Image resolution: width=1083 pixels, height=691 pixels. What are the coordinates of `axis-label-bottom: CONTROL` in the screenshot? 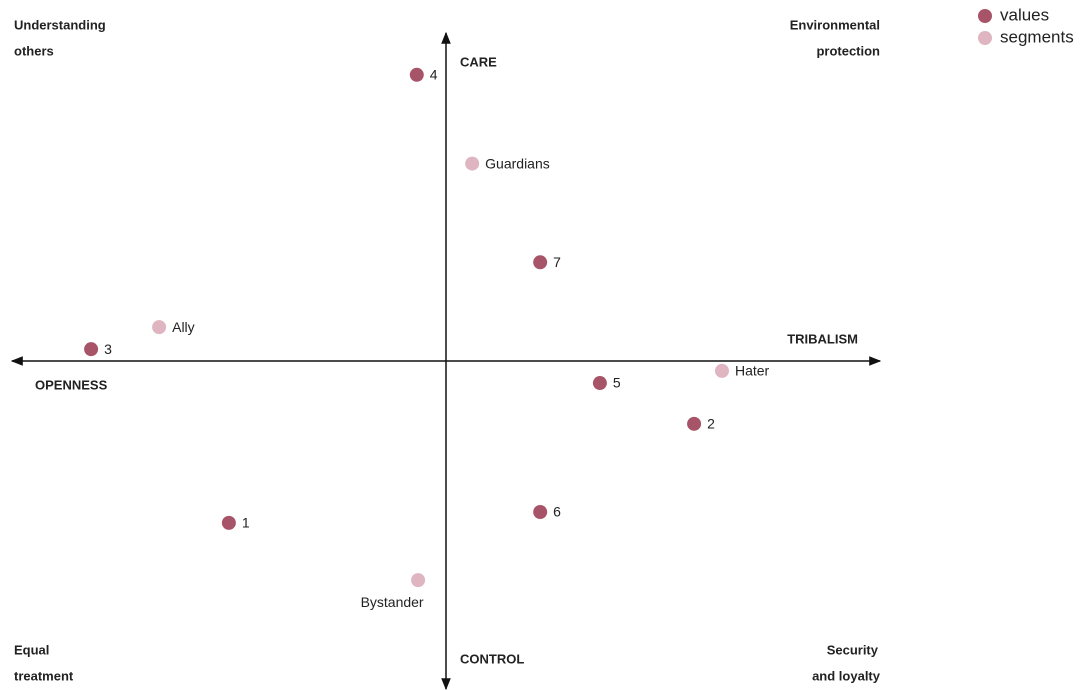 It's located at (492, 658).